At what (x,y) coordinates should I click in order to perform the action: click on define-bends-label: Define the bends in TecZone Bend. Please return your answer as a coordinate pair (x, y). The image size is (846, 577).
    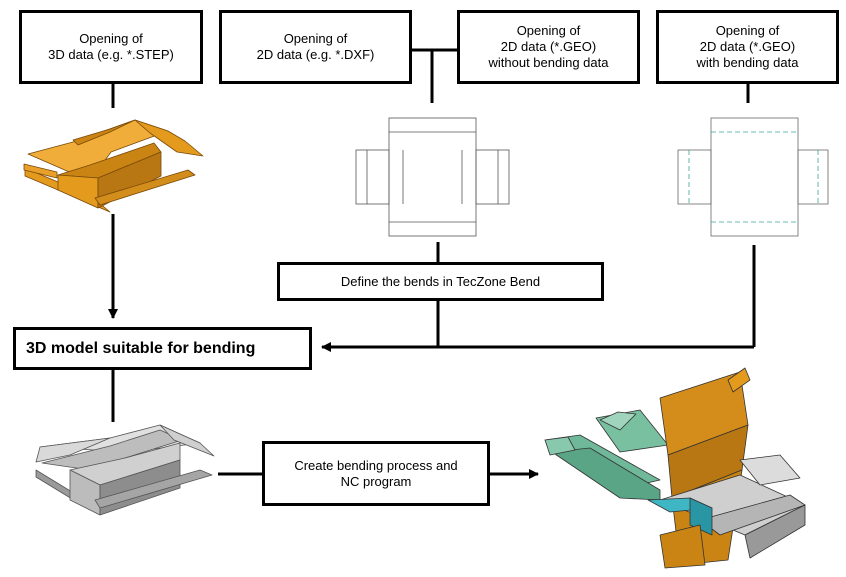
    Looking at the image, I should click on (440, 281).